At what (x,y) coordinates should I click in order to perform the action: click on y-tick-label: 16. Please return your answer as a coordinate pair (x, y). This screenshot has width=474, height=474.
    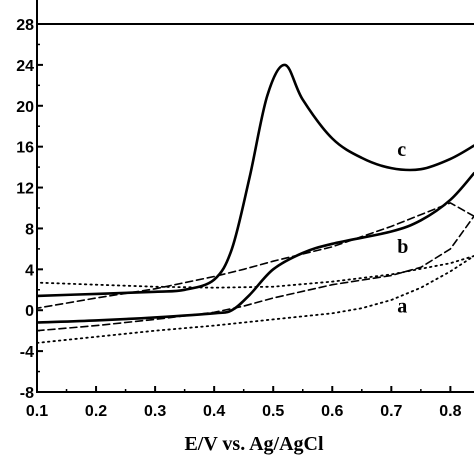
    Looking at the image, I should click on (25, 148).